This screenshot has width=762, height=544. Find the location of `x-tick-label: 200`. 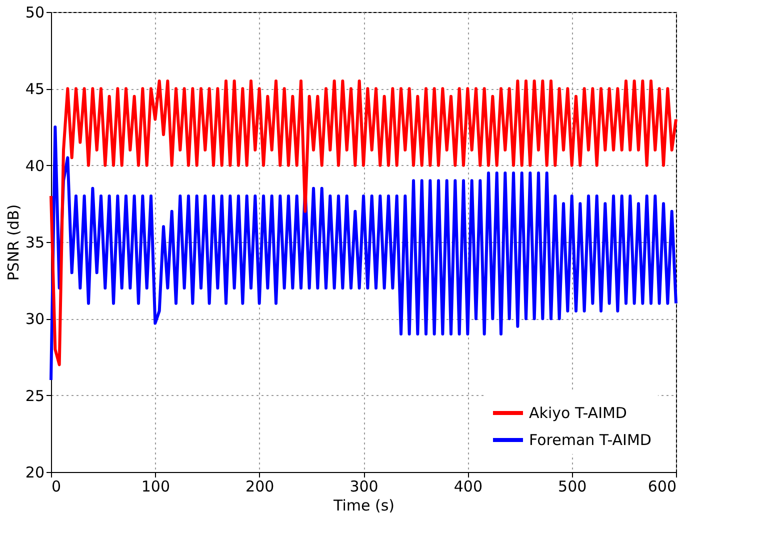

x-tick-label: 200 is located at coordinates (260, 487).